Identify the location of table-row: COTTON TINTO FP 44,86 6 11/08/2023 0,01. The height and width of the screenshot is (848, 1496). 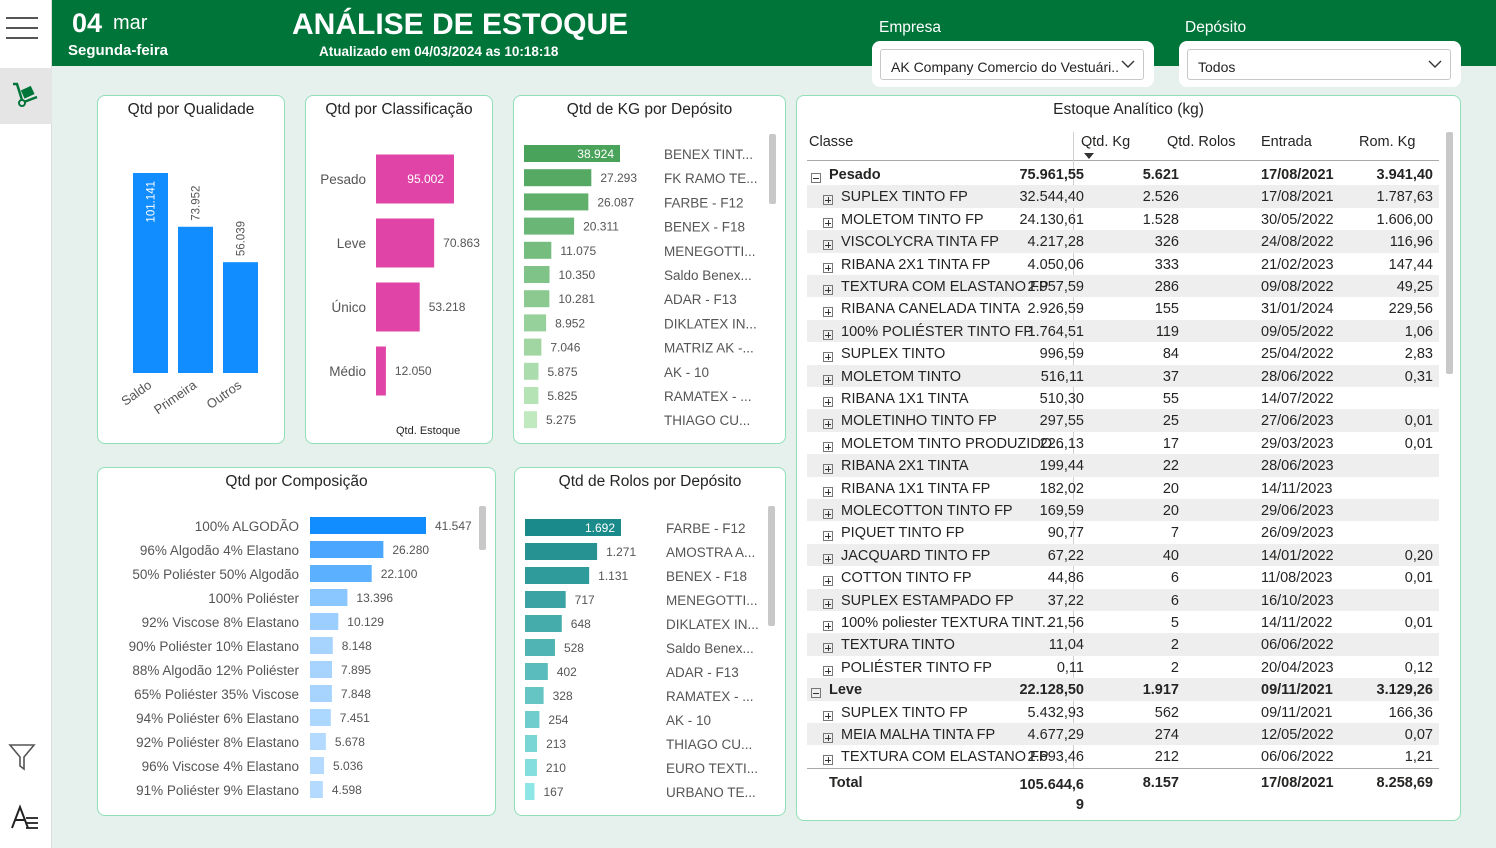
(1123, 577).